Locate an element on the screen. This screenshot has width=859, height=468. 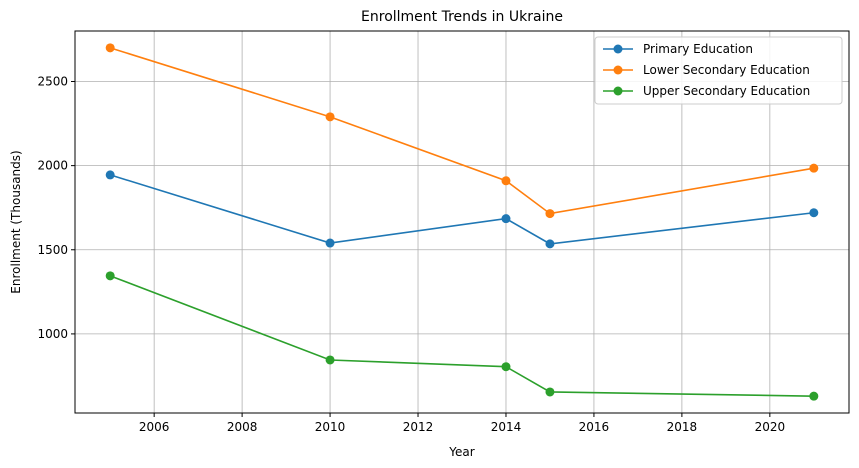
legend-marker-upper-secondary-education is located at coordinates (618, 91).